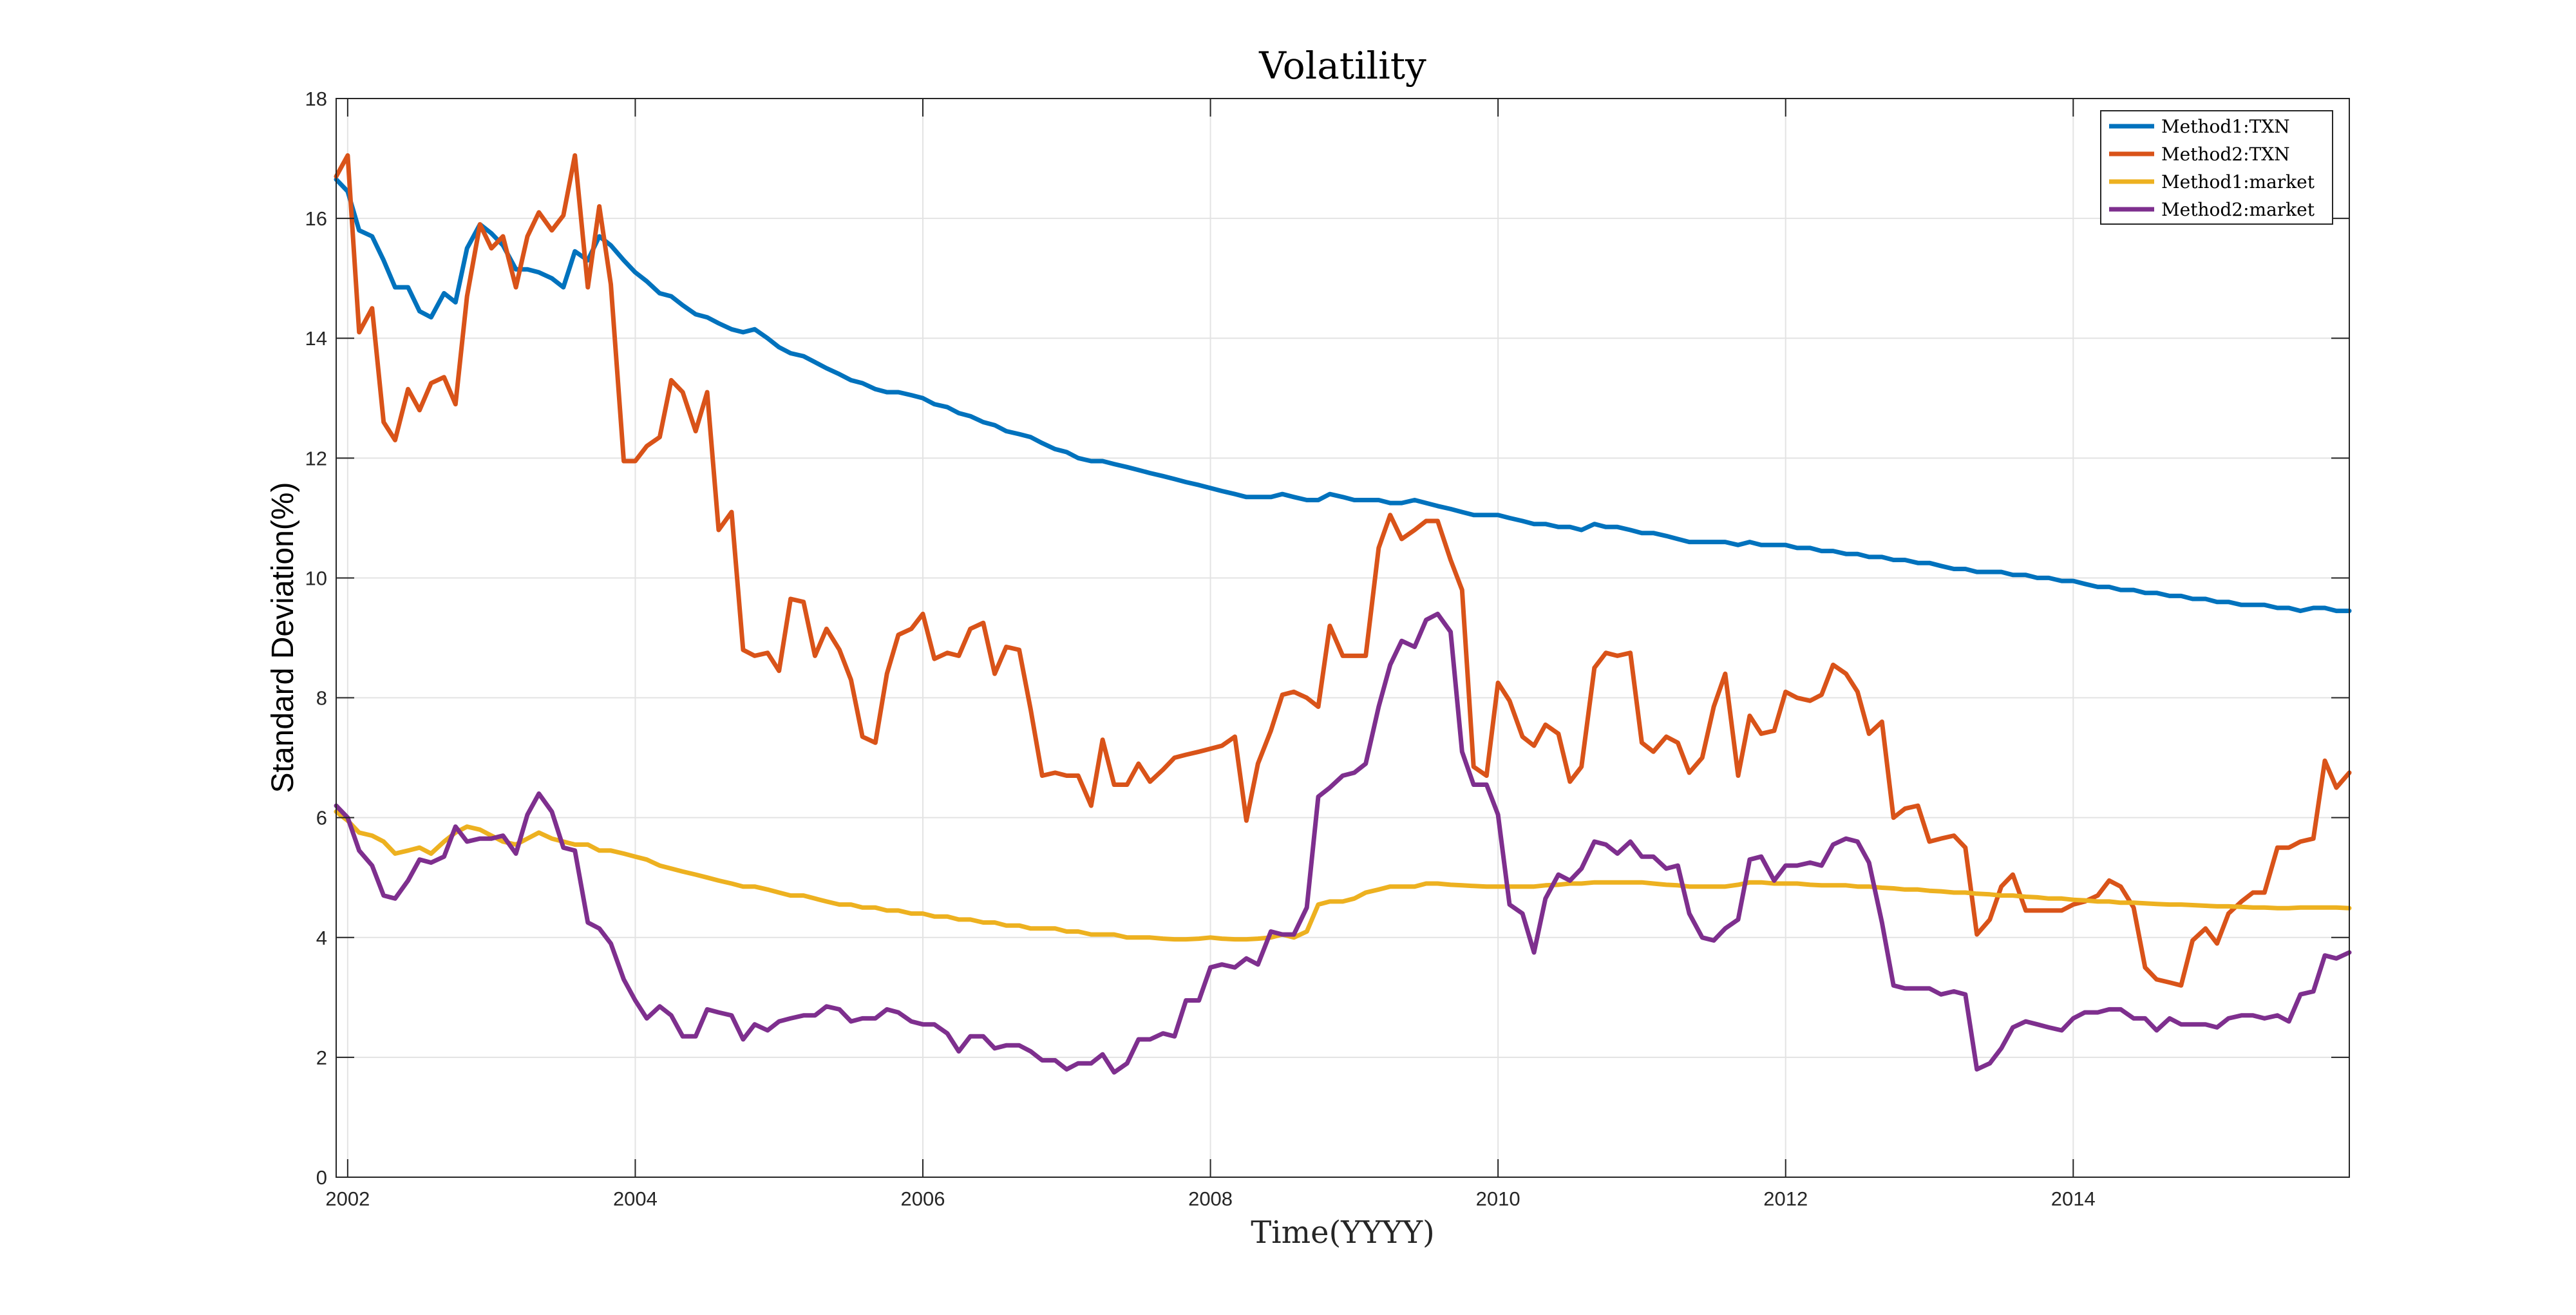 Image resolution: width=2576 pixels, height=1315 pixels. What do you see at coordinates (321, 938) in the screenshot?
I see `y-tick-label: 4` at bounding box center [321, 938].